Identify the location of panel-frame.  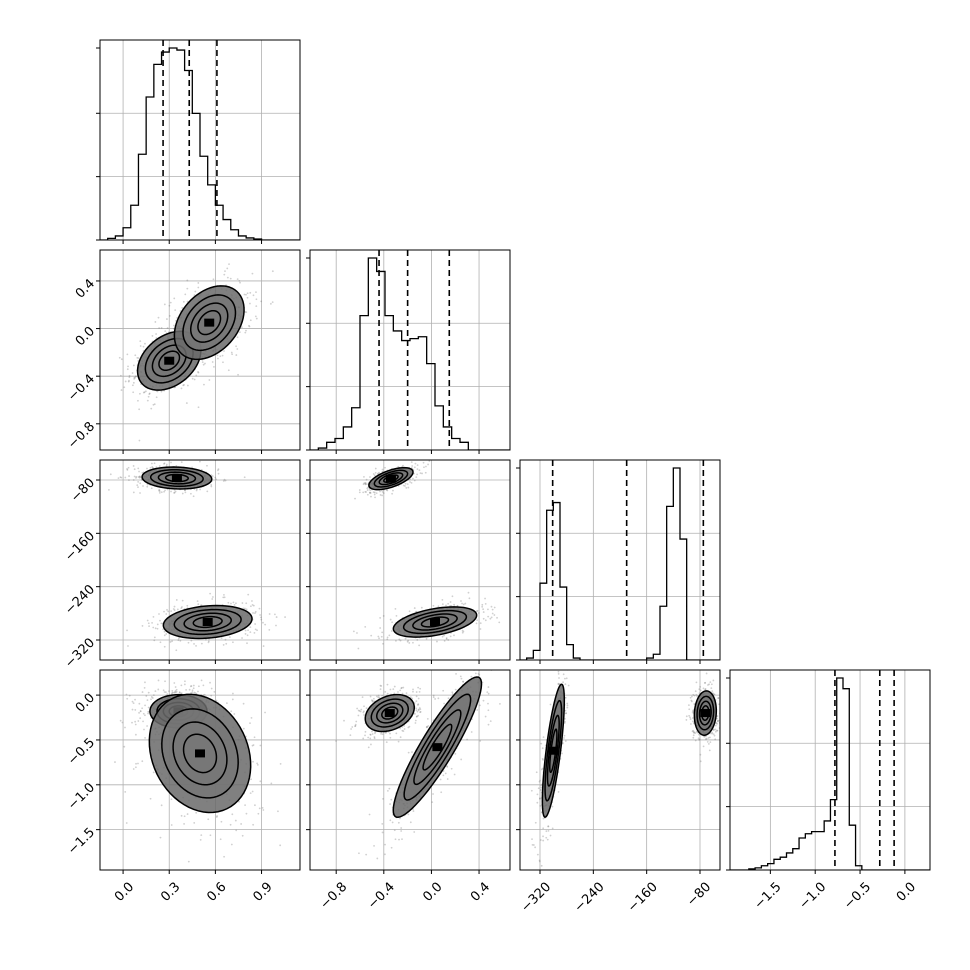
(200, 140).